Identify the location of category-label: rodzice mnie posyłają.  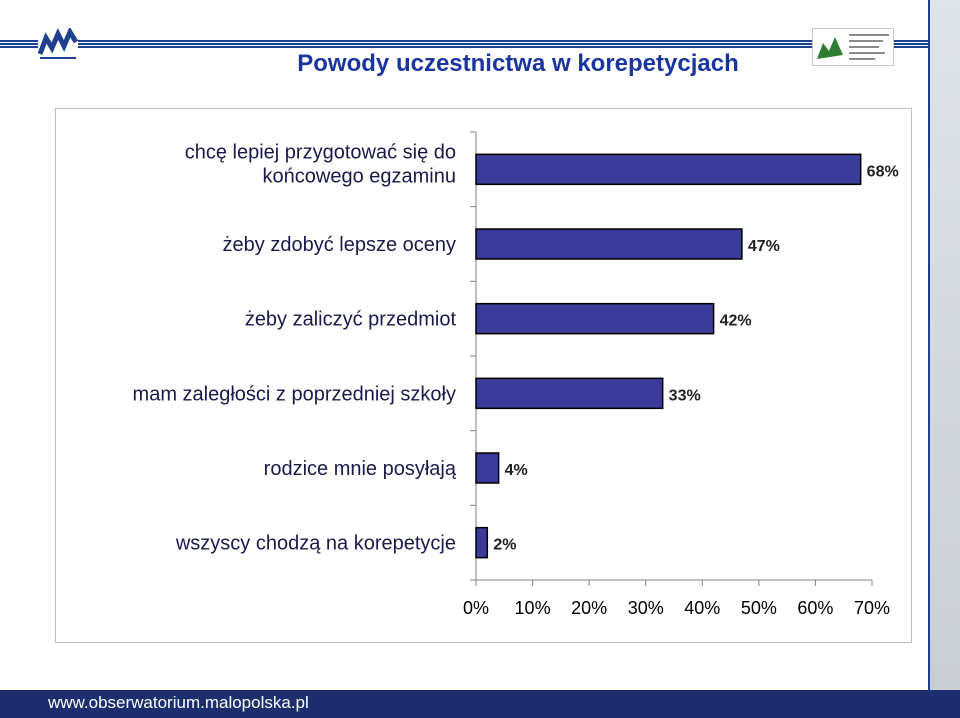
(360, 469).